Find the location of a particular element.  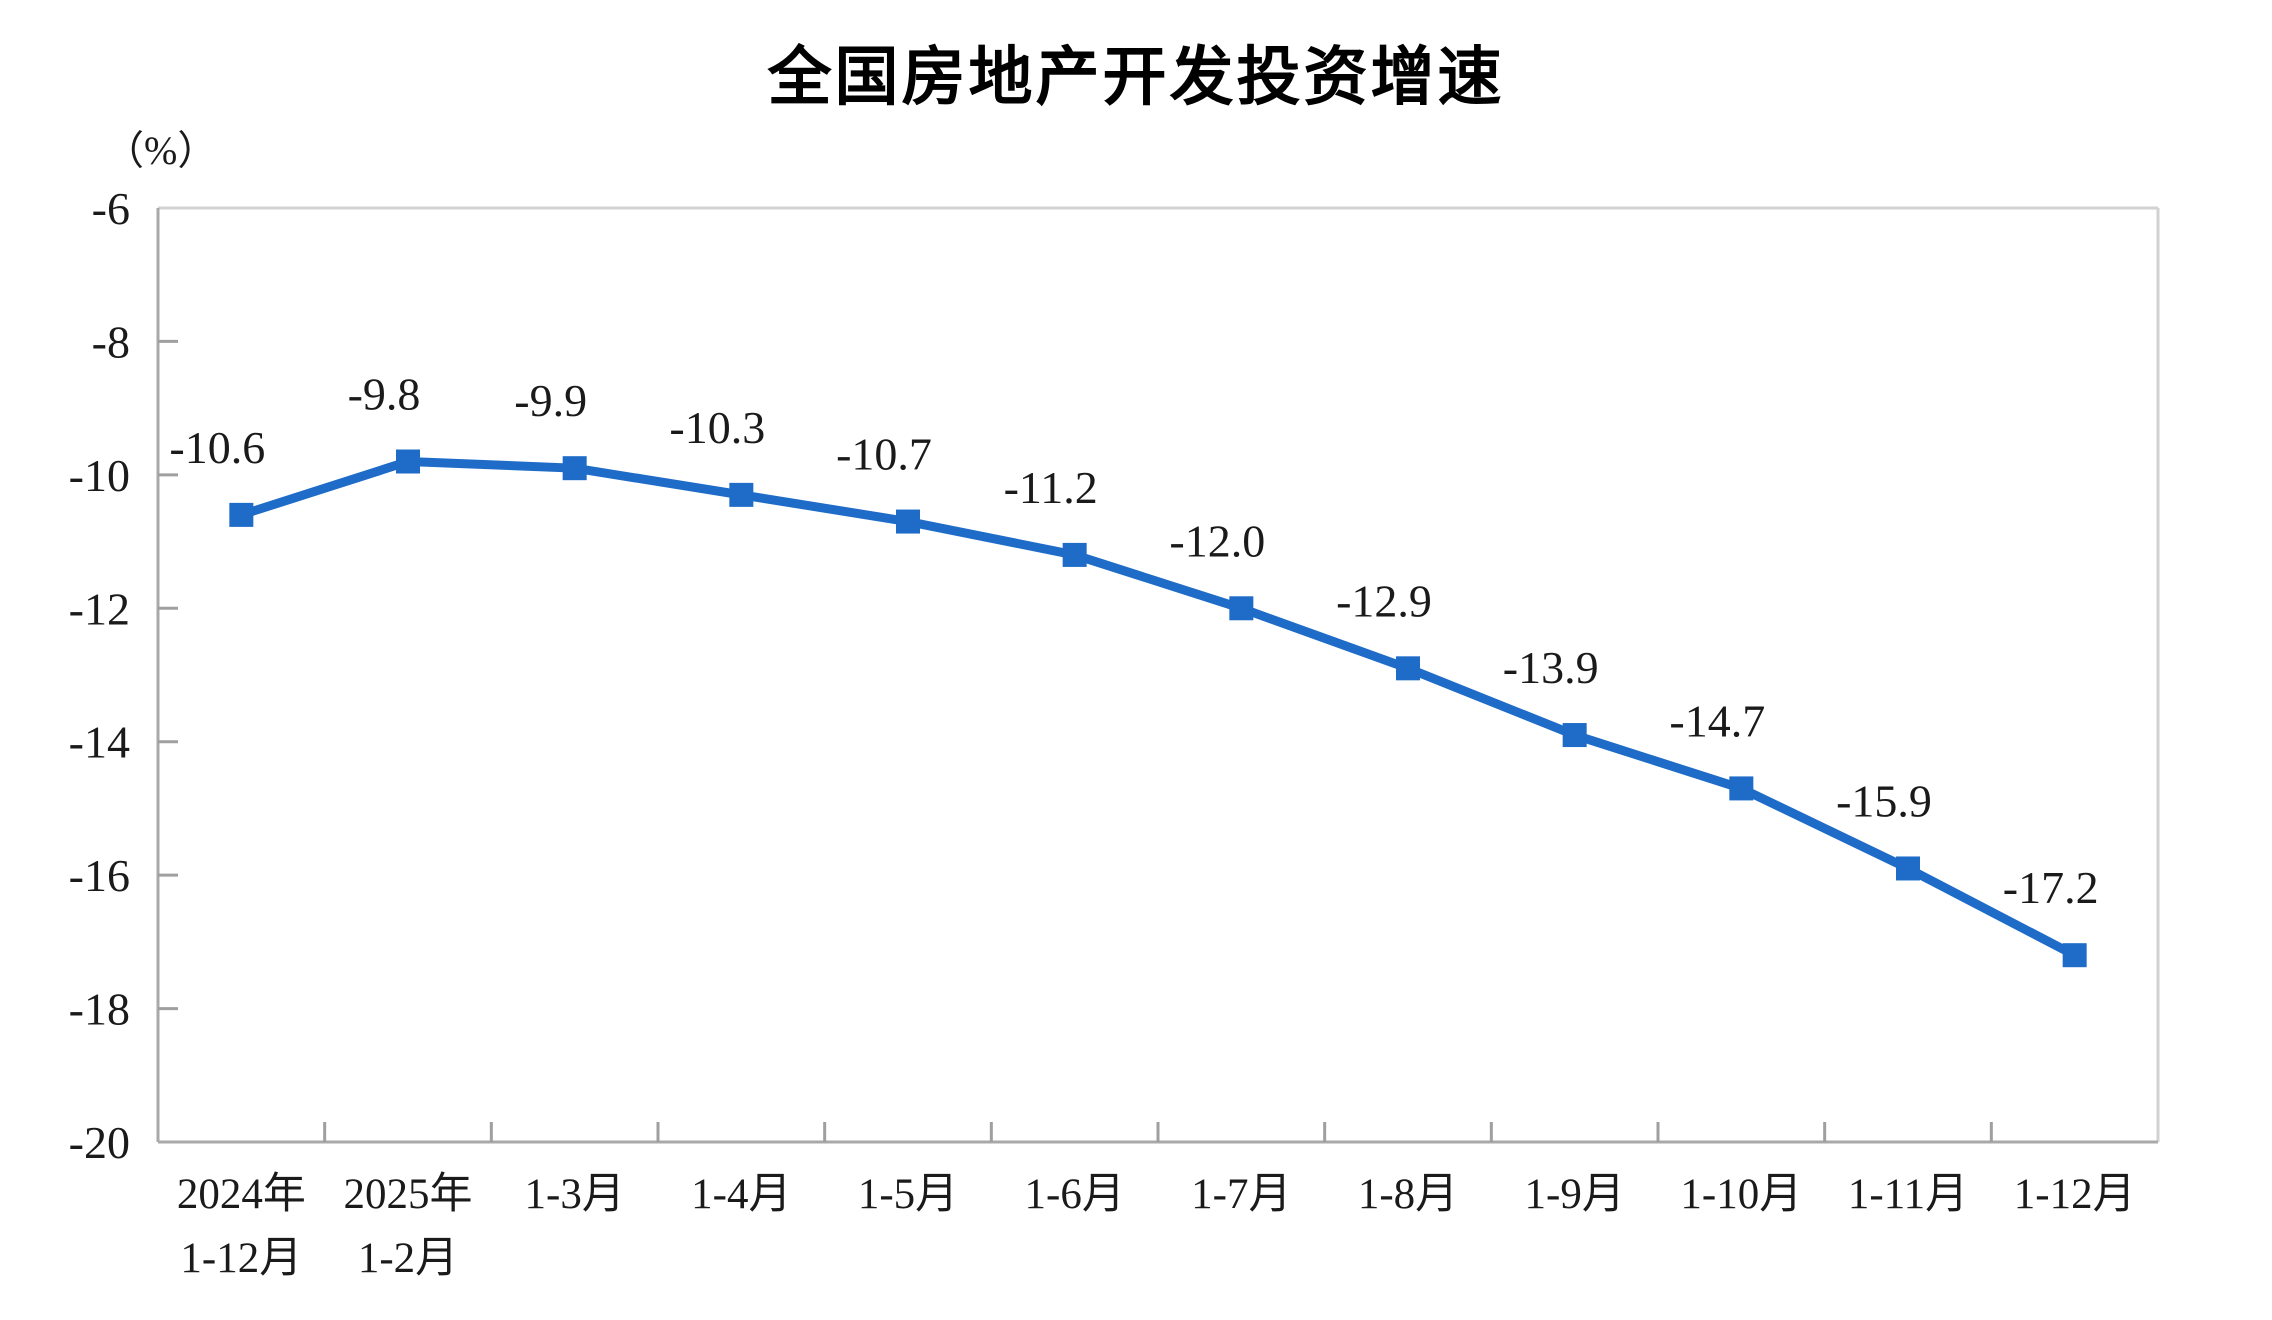

data-point-label: -9.9 is located at coordinates (550, 400).